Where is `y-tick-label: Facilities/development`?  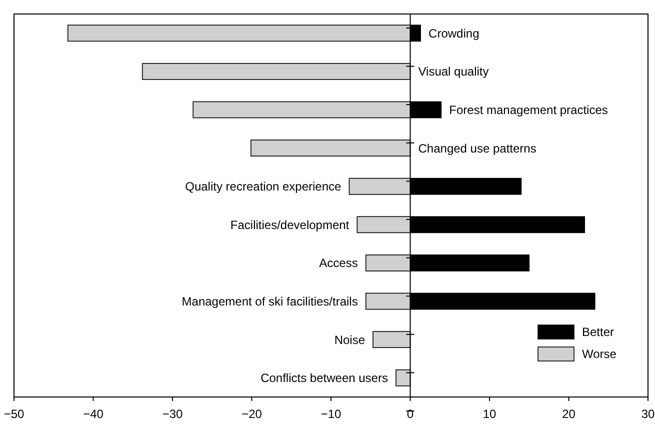 y-tick-label: Facilities/development is located at coordinates (290, 225).